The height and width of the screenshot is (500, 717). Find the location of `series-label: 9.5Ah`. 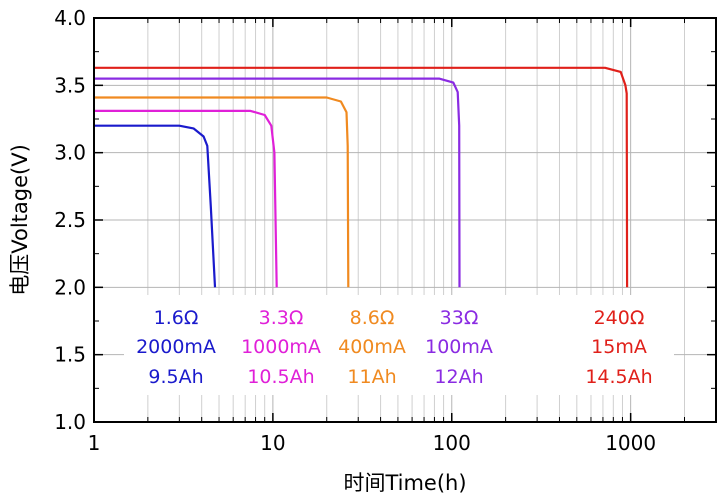

series-label: 9.5Ah is located at coordinates (175, 377).